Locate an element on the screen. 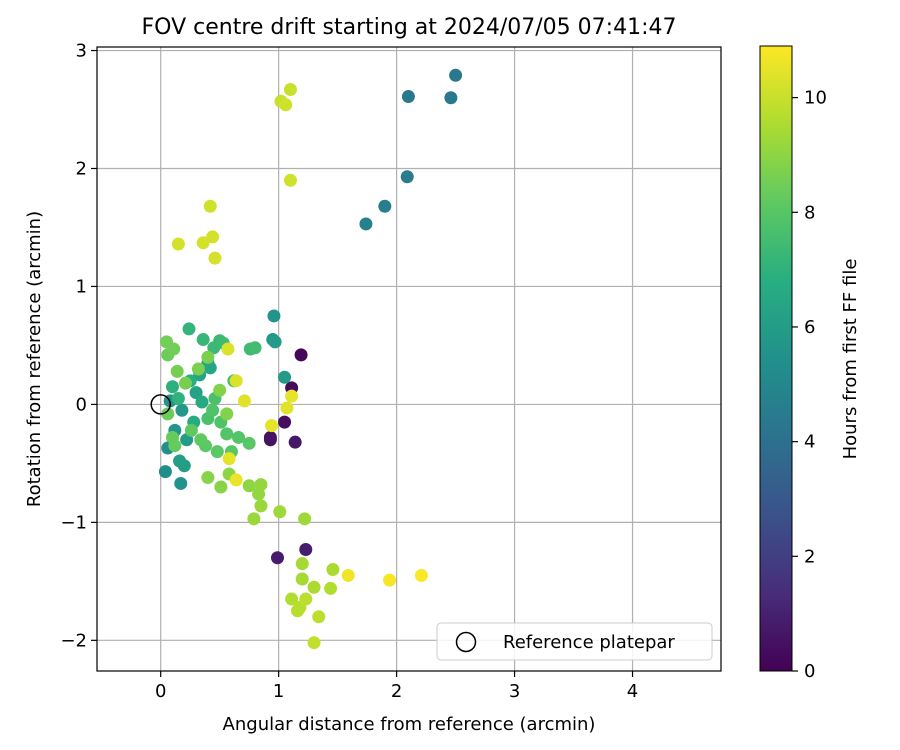 The width and height of the screenshot is (900, 750). colorbar-tick-label: 0 is located at coordinates (809, 671).